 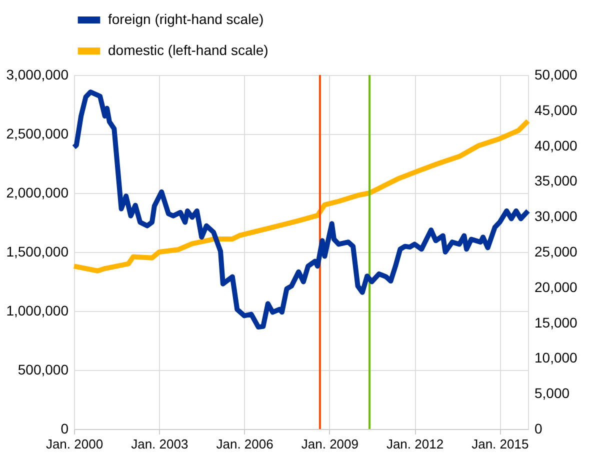 What do you see at coordinates (329, 444) in the screenshot?
I see `x-tick-label: Jan. 2009` at bounding box center [329, 444].